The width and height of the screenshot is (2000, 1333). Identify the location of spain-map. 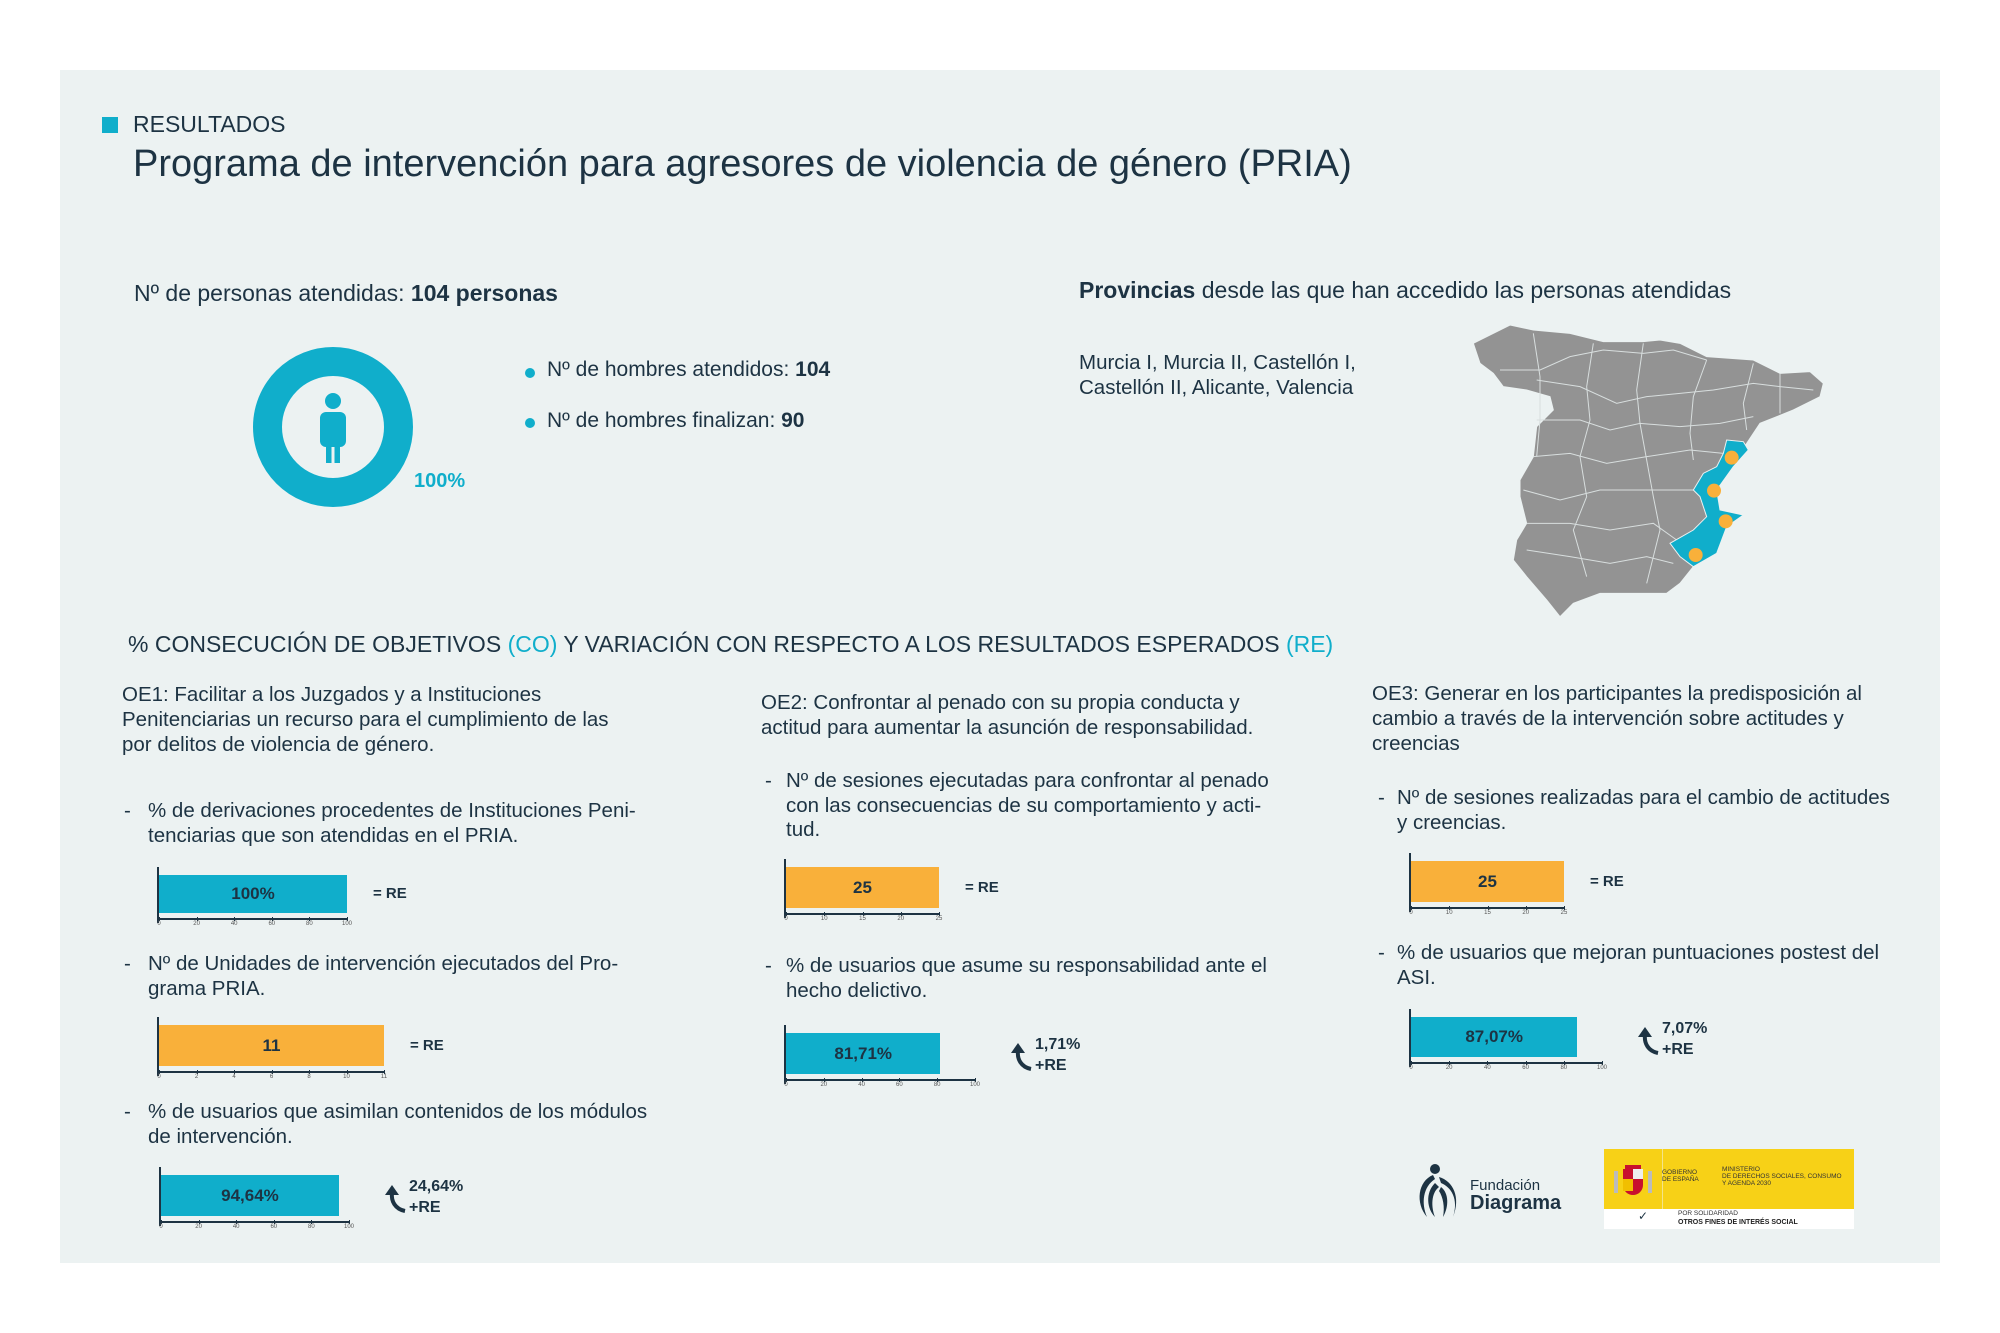
(1648, 471).